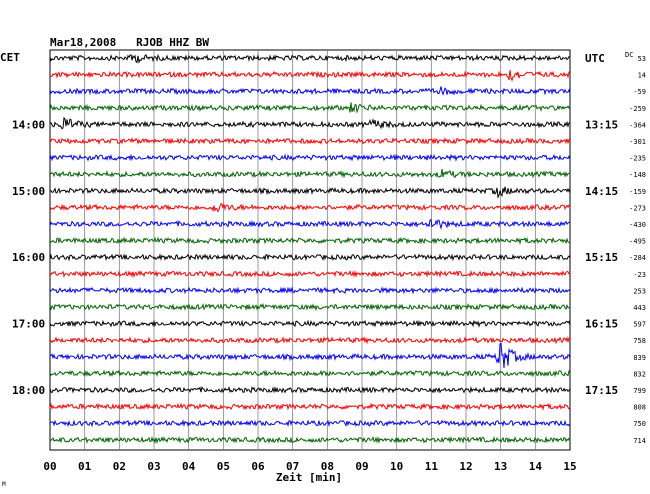 The height and width of the screenshot is (494, 650). What do you see at coordinates (4, 484) in the screenshot?
I see `footnote: M` at bounding box center [4, 484].